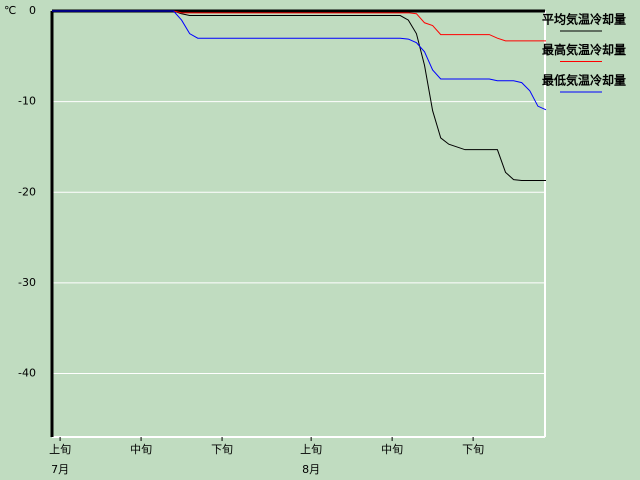 Image resolution: width=640 pixels, height=480 pixels. What do you see at coordinates (27, 282) in the screenshot?
I see `y-tick-label: -30` at bounding box center [27, 282].